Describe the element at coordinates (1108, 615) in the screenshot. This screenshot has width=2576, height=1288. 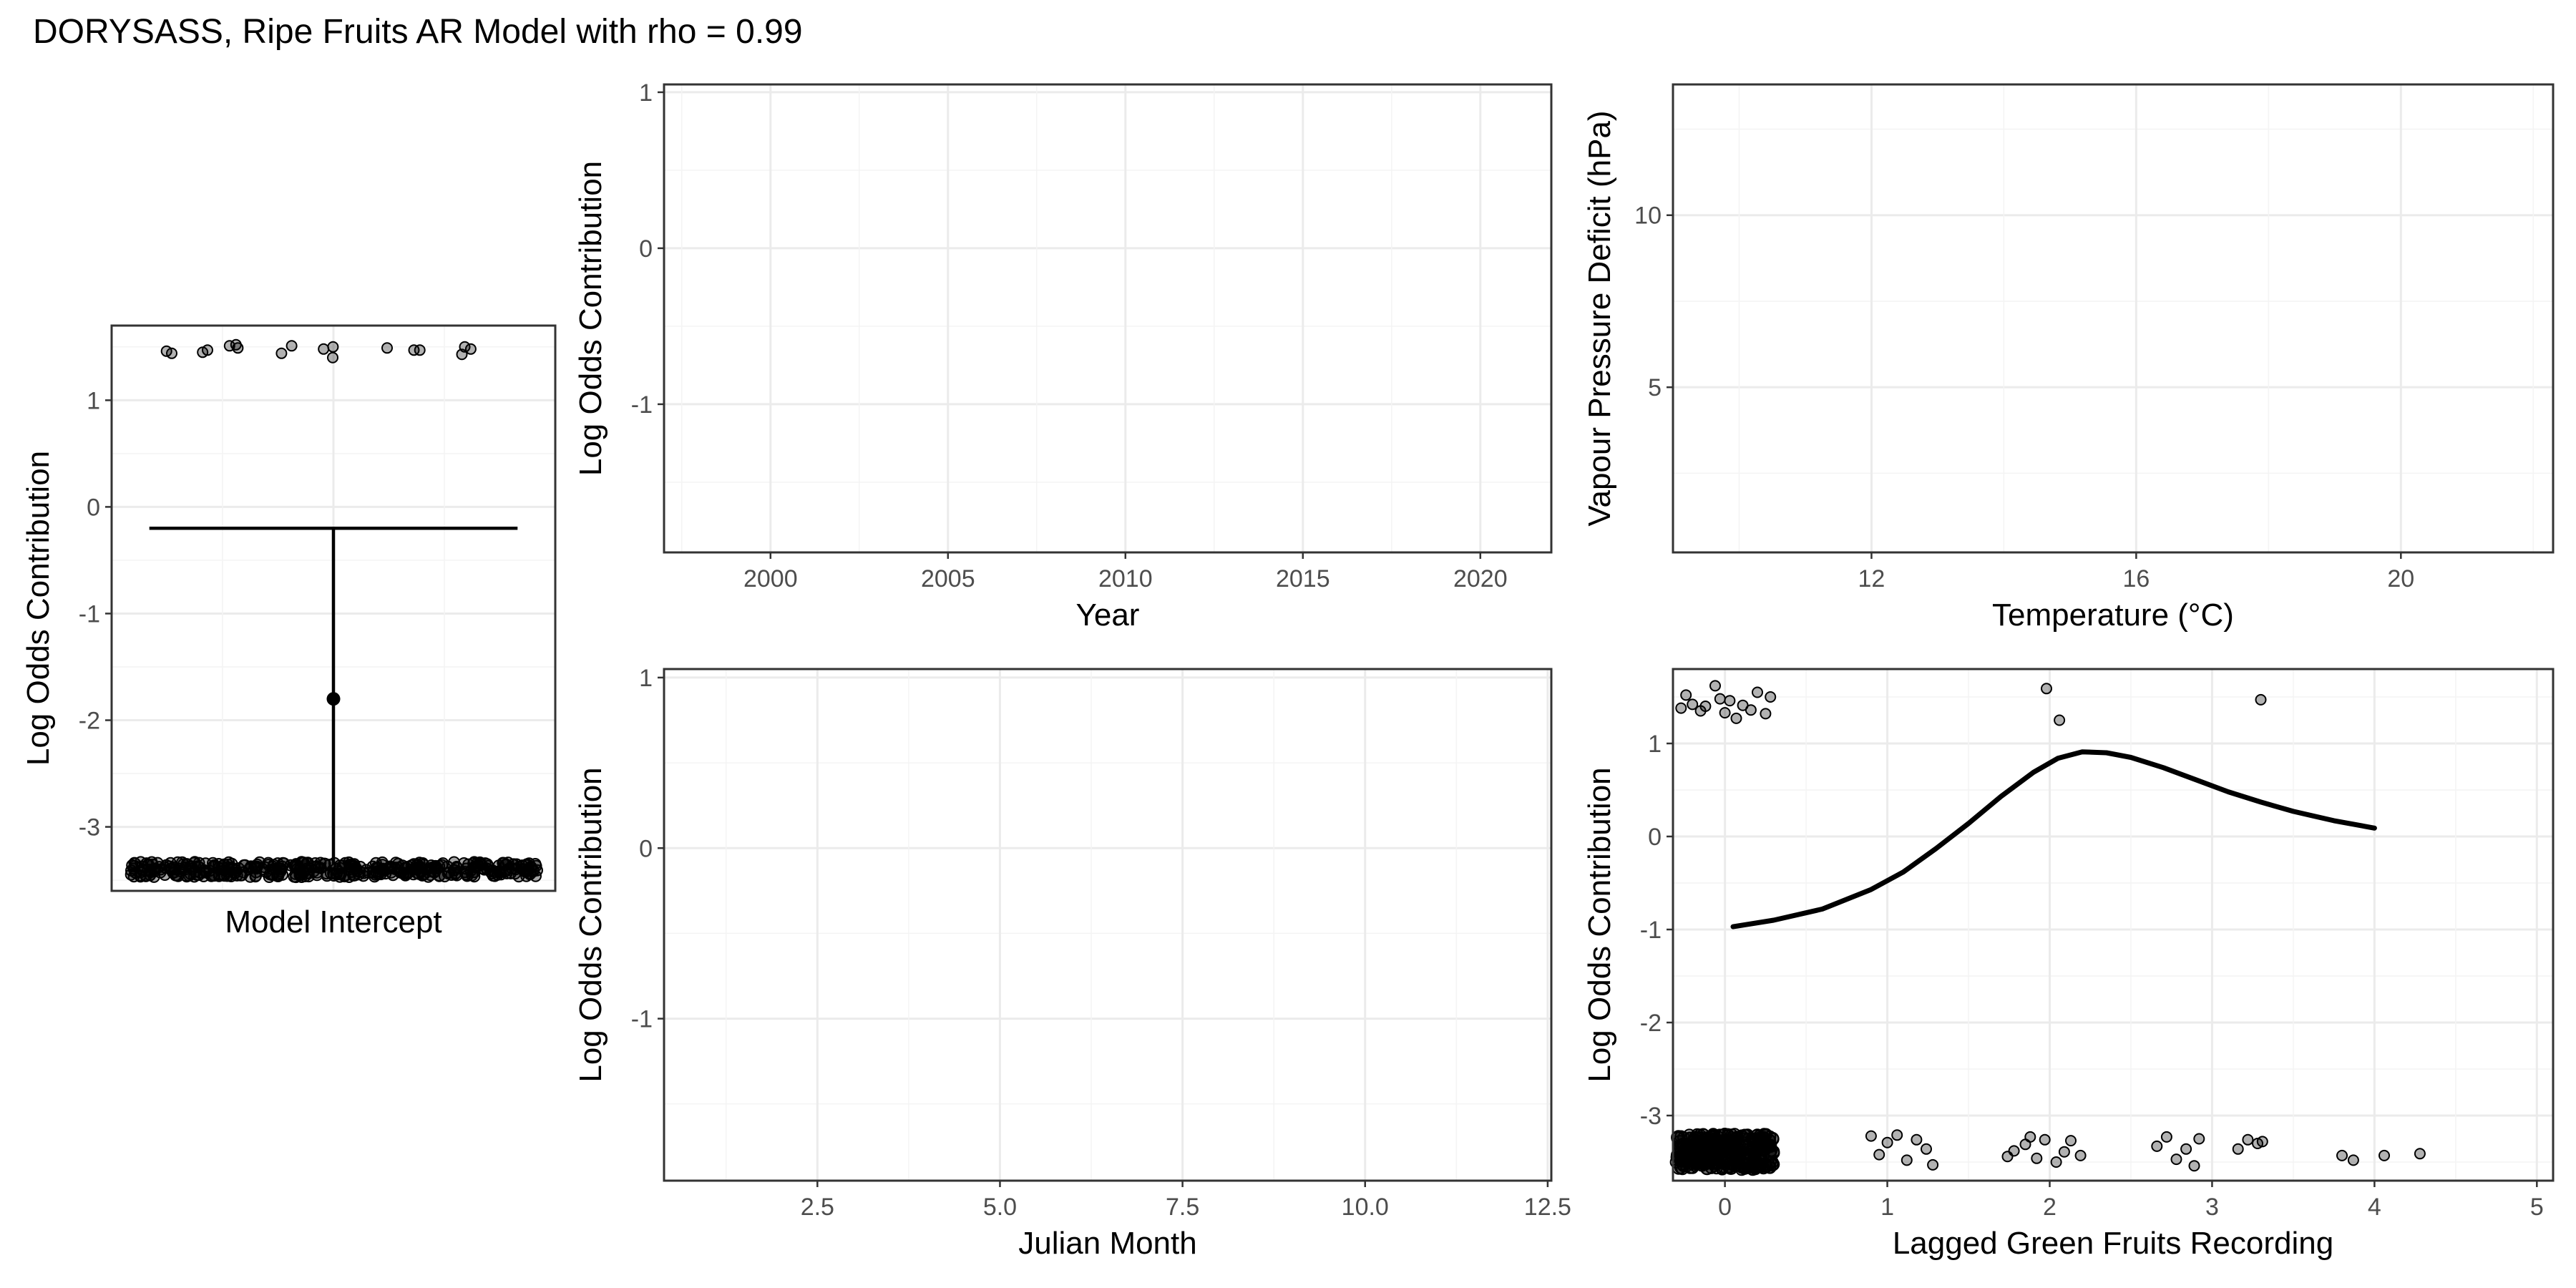
I see `x-axis-title: Year` at that location.